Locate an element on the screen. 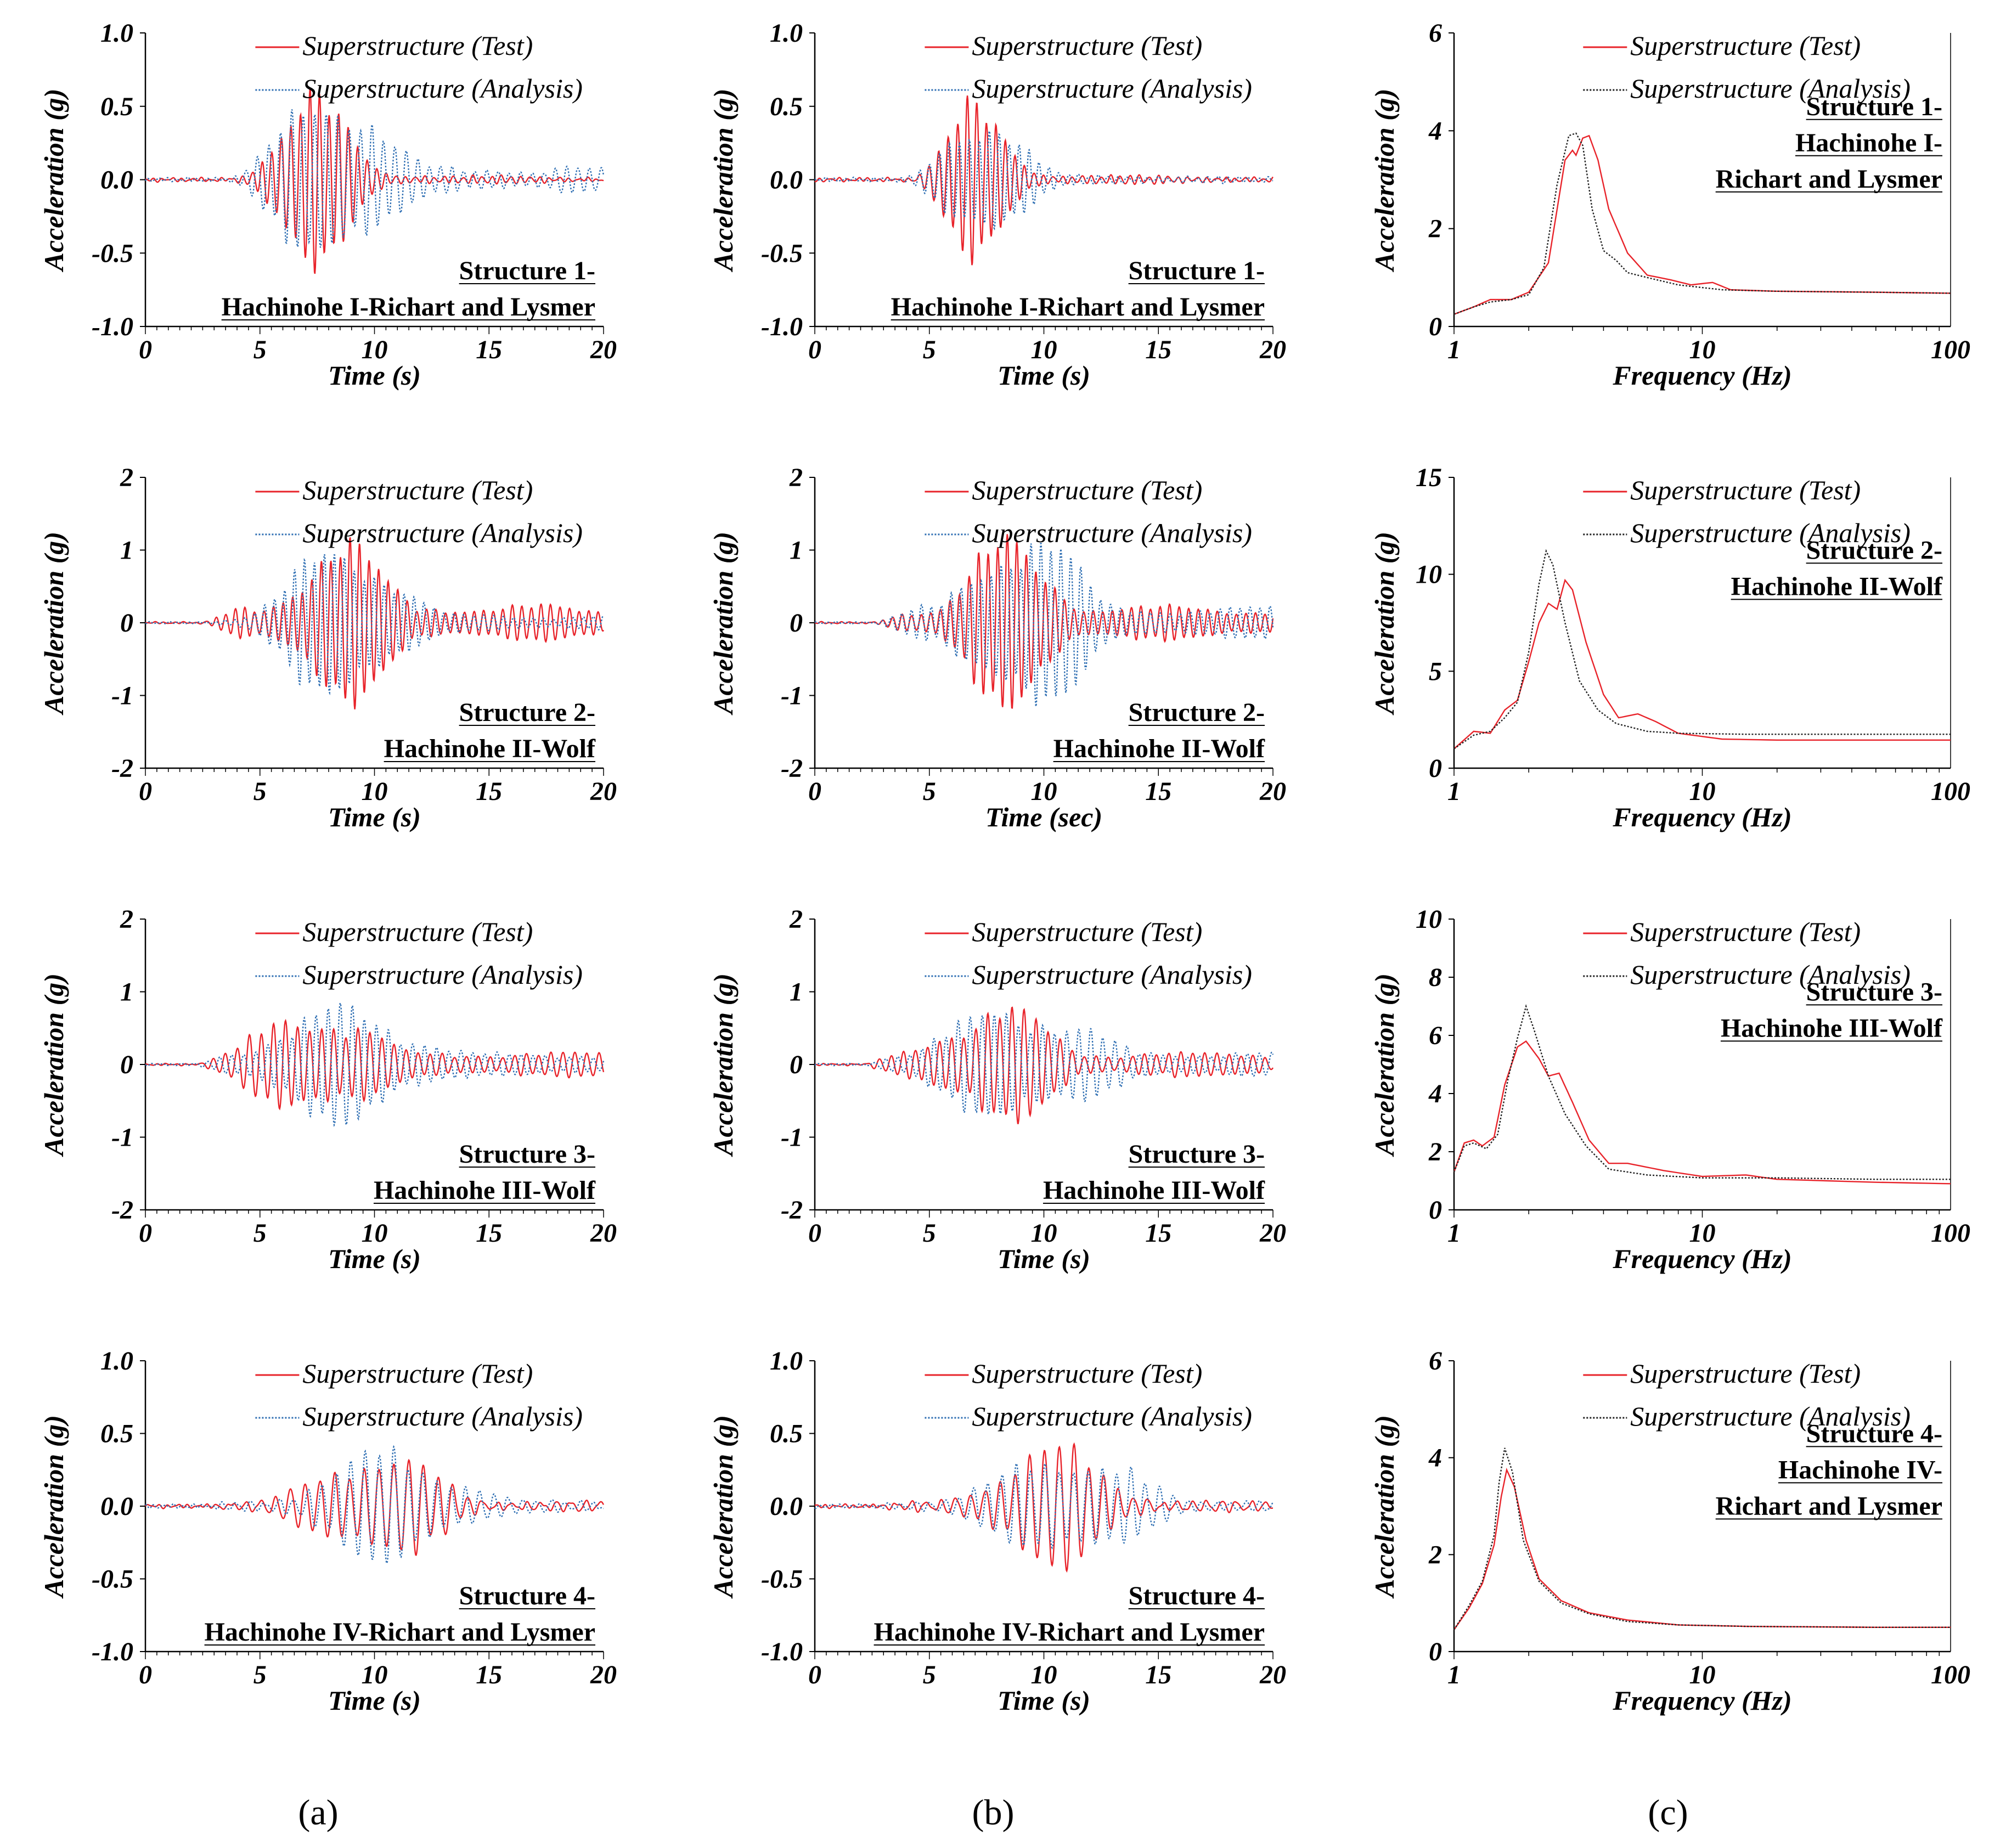  annotation-line: Structure 4- is located at coordinates (1874, 1434).